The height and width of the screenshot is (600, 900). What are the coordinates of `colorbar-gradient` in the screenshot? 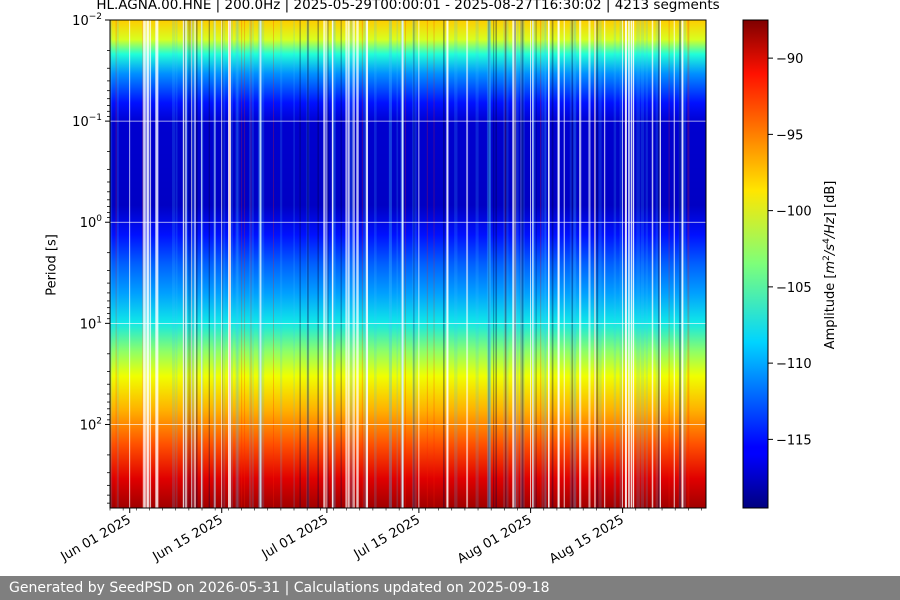 It's located at (755, 264).